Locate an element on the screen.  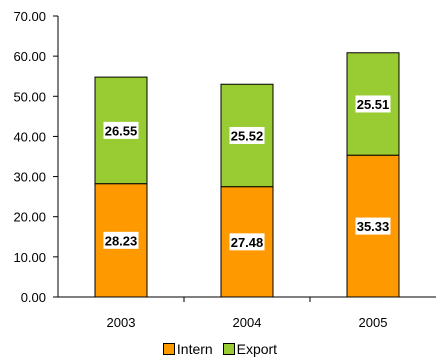
data-label-export: 25.51 is located at coordinates (373, 104).